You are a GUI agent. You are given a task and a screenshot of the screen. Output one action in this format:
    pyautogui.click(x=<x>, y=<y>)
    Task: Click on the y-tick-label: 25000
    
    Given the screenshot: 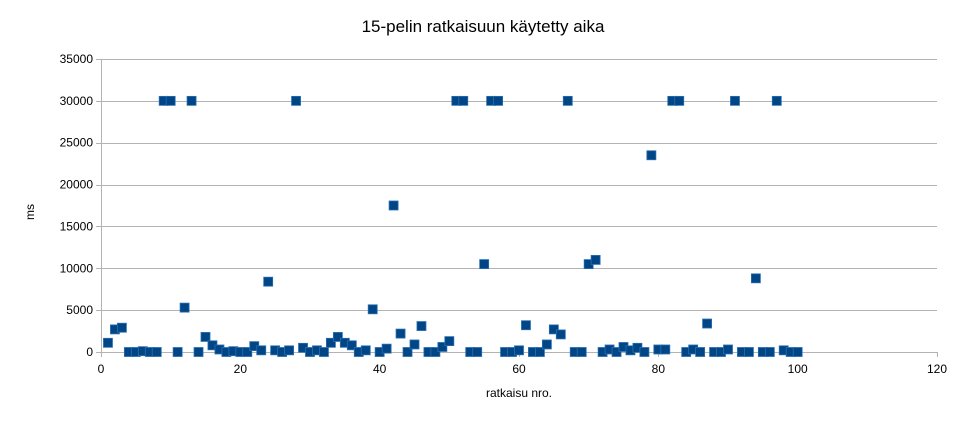 What is the action you would take?
    pyautogui.click(x=77, y=143)
    